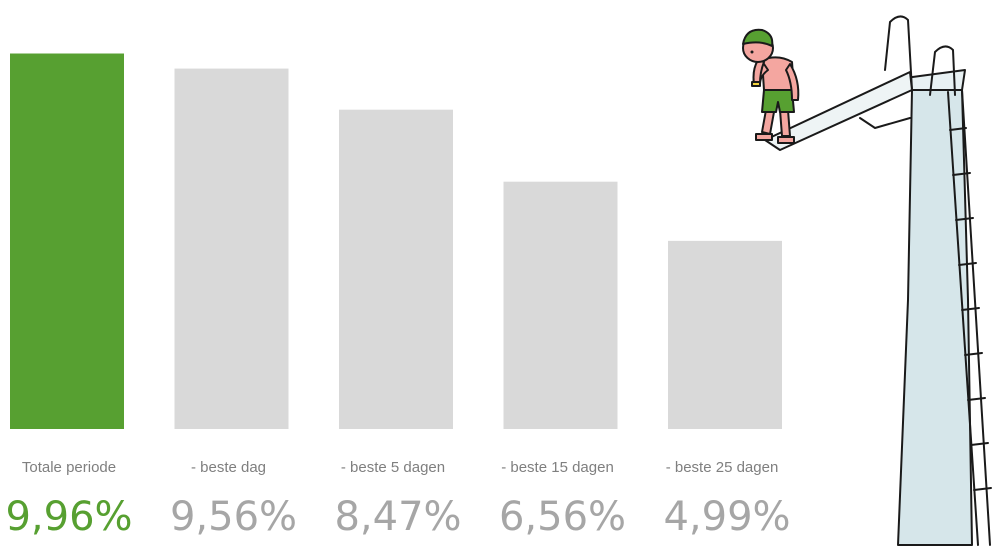 The width and height of the screenshot is (995, 547). What do you see at coordinates (935, 80) in the screenshot?
I see `tower-top-face` at bounding box center [935, 80].